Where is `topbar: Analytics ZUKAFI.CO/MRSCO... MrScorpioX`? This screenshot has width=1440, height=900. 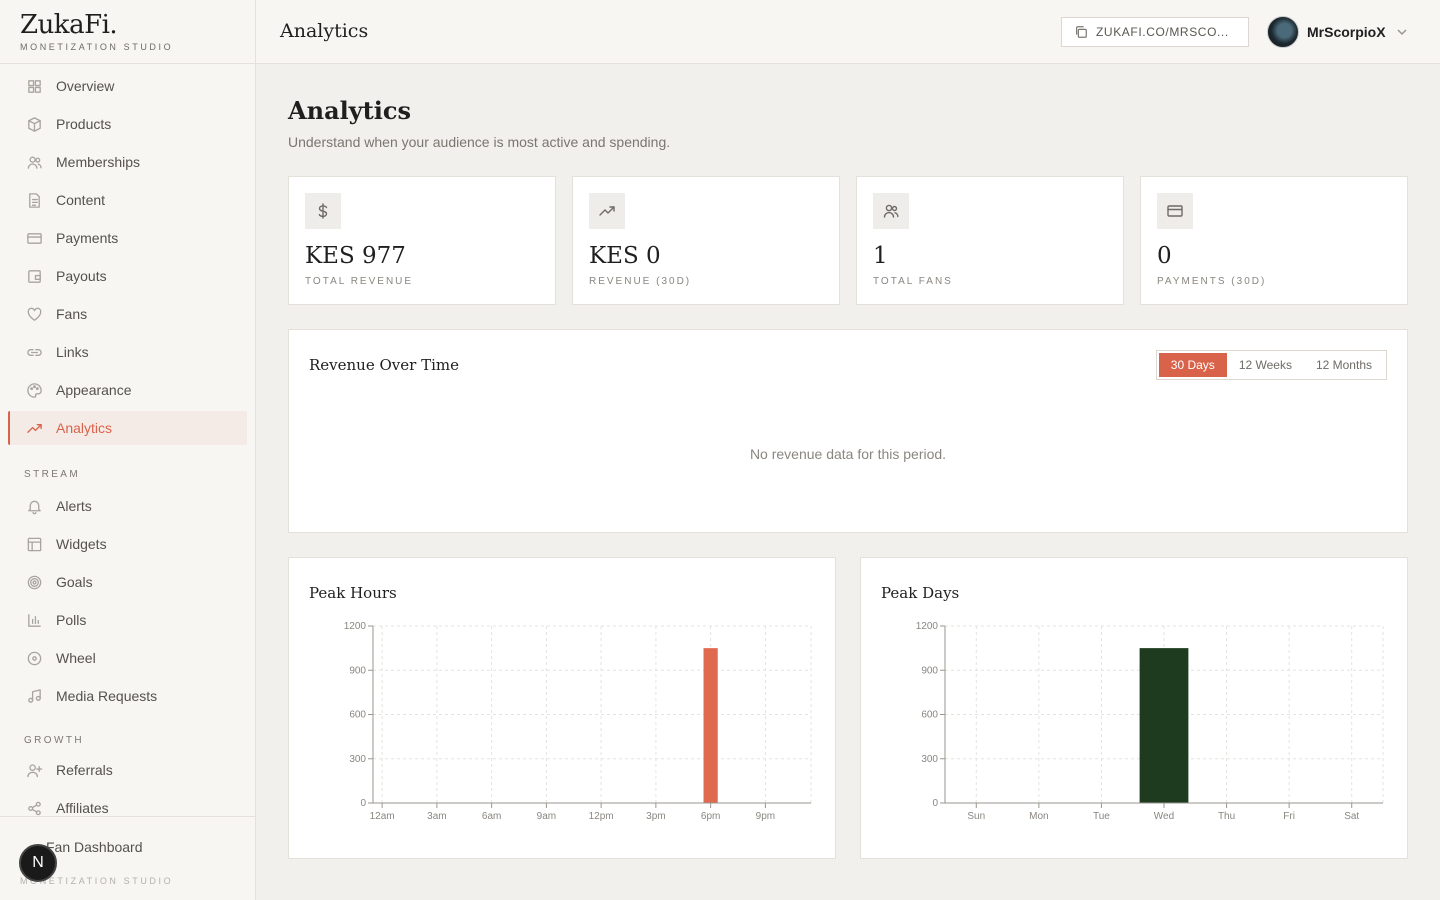
topbar: Analytics ZUKAFI.CO/MRSCO... MrScorpioX is located at coordinates (848, 32).